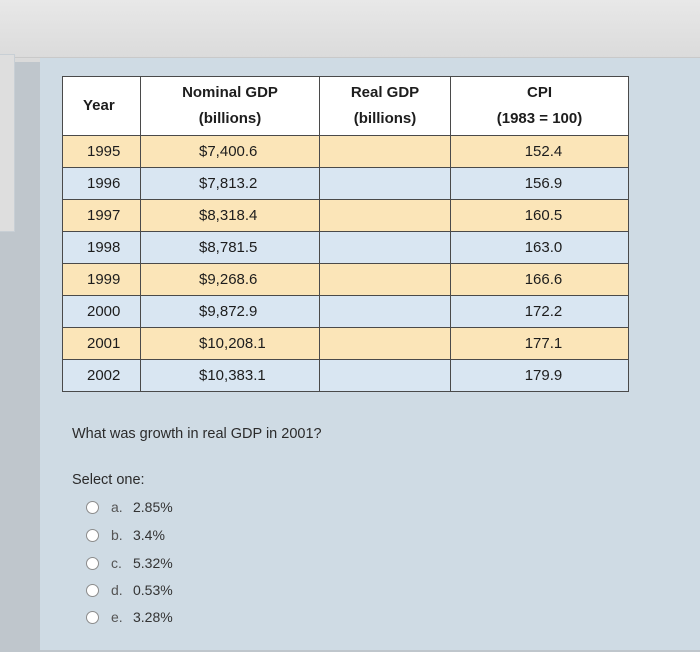 The image size is (700, 652). Describe the element at coordinates (230, 279) in the screenshot. I see `nominal-gdp-cell: $9,268.6` at that location.